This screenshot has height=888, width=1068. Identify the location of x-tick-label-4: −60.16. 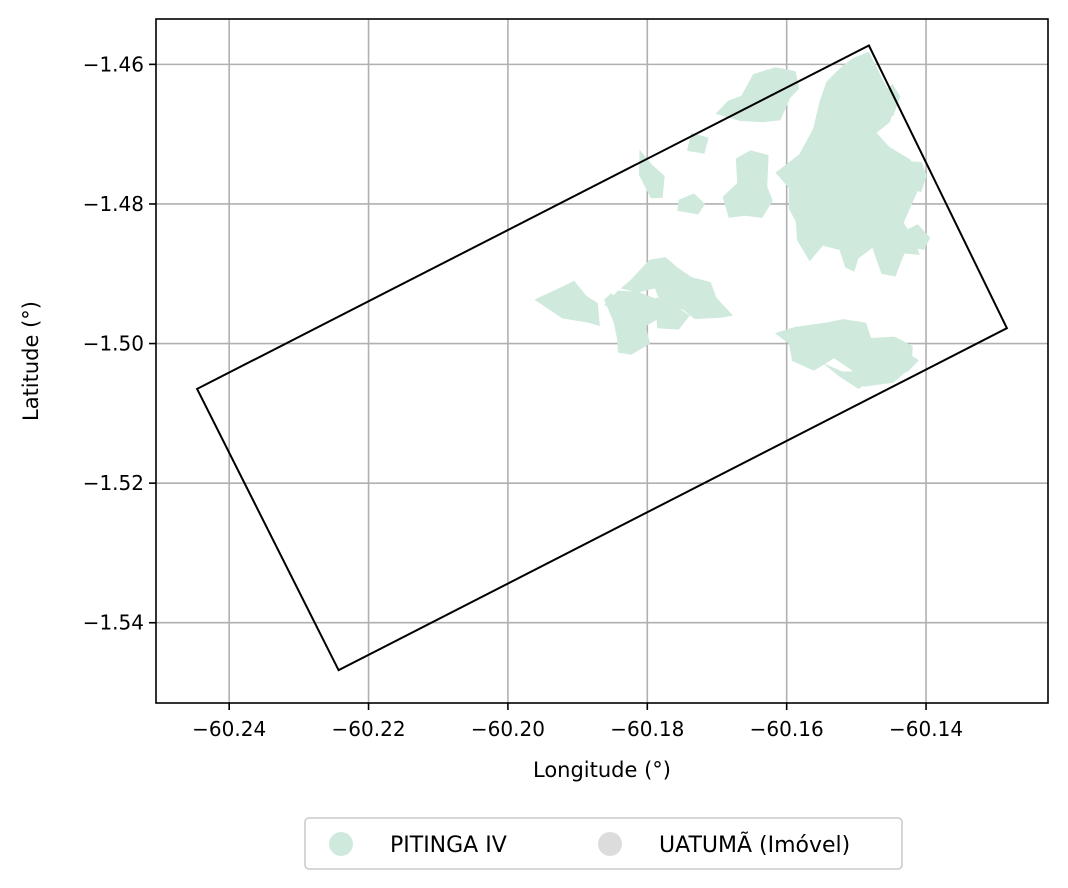
(787, 729).